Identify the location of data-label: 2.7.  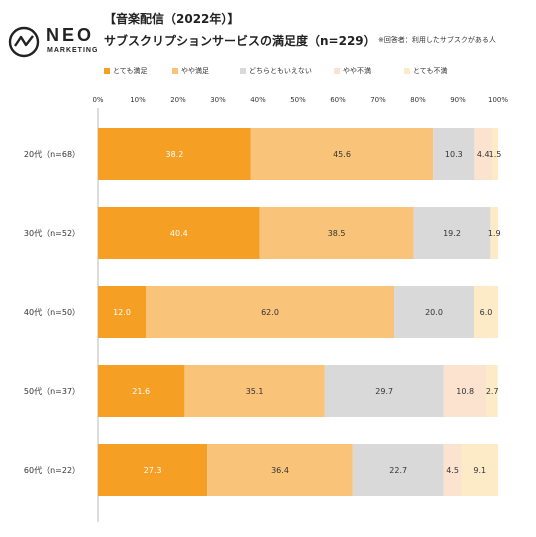
(492, 391).